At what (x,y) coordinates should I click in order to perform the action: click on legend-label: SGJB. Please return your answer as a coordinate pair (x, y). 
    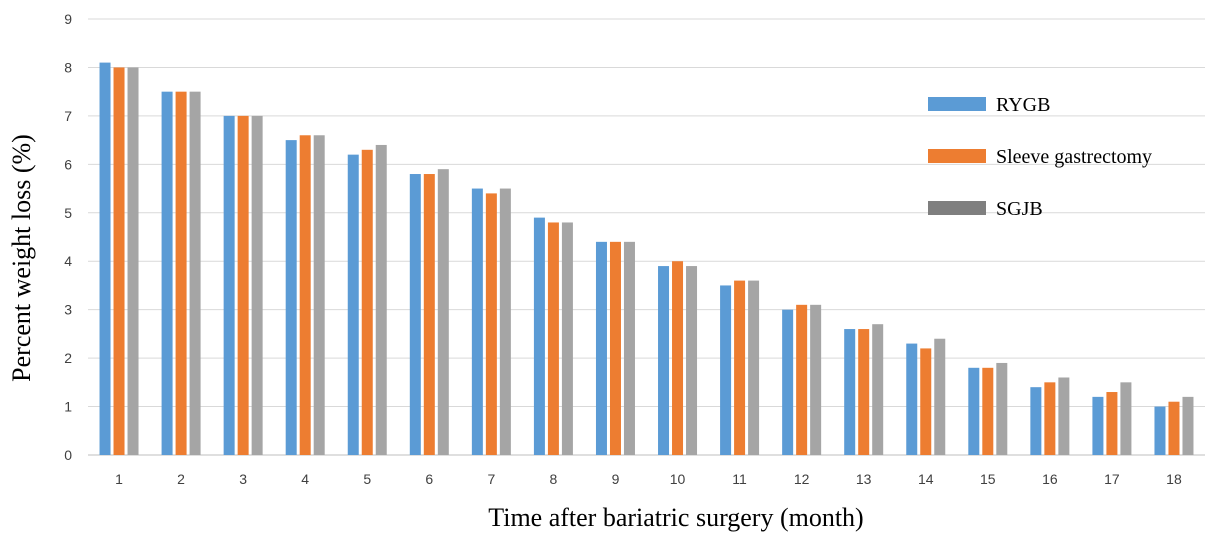
    Looking at the image, I should click on (1019, 209).